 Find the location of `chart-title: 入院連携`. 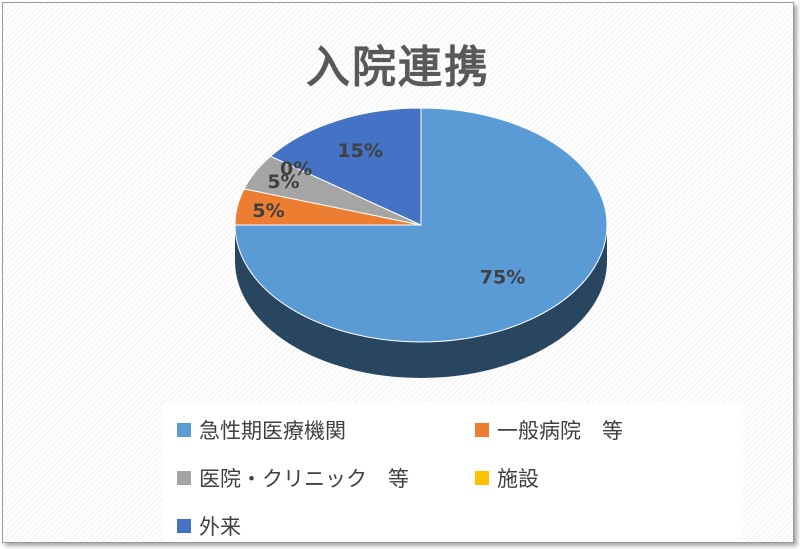

chart-title: 入院連携 is located at coordinates (398, 67).